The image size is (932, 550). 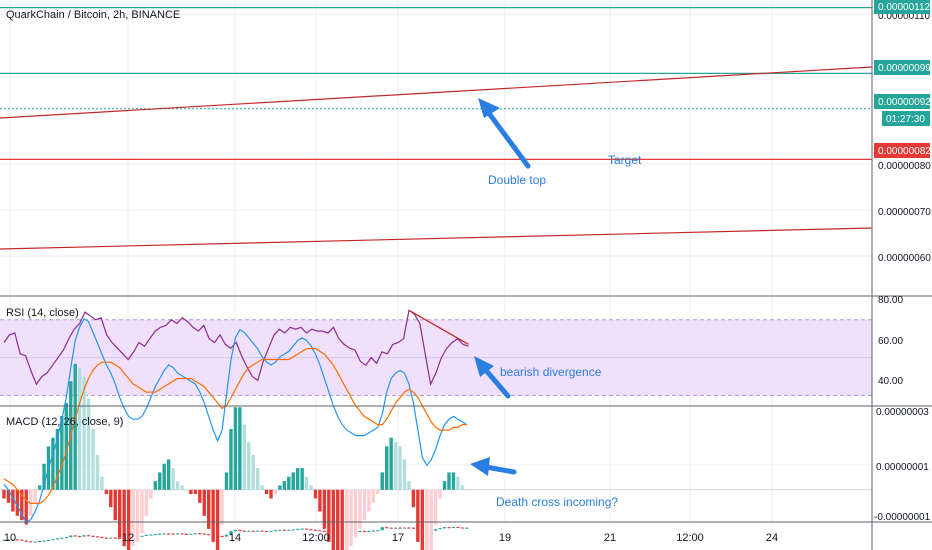 What do you see at coordinates (128, 538) in the screenshot?
I see `time-tick: 12` at bounding box center [128, 538].